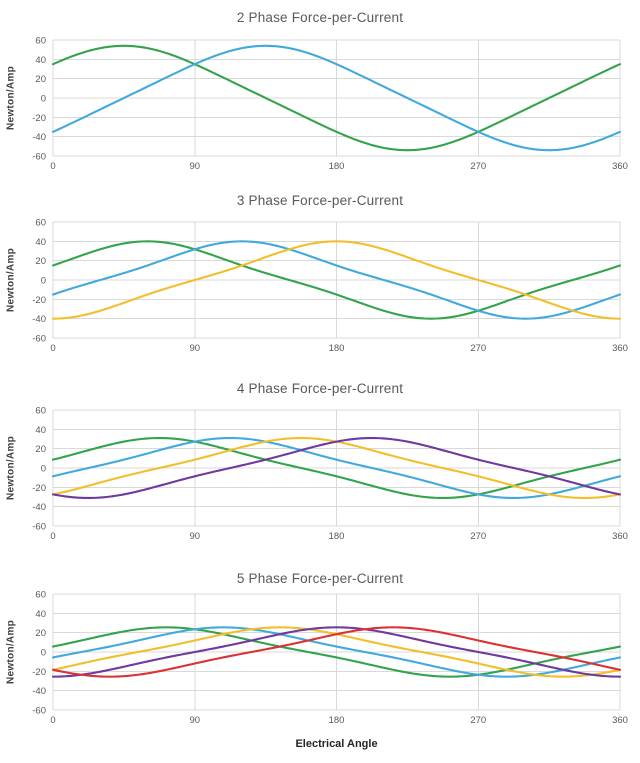 Image resolution: width=640 pixels, height=763 pixels. What do you see at coordinates (320, 578) in the screenshot?
I see `chart-title: 5 Phase Force-per-Current` at bounding box center [320, 578].